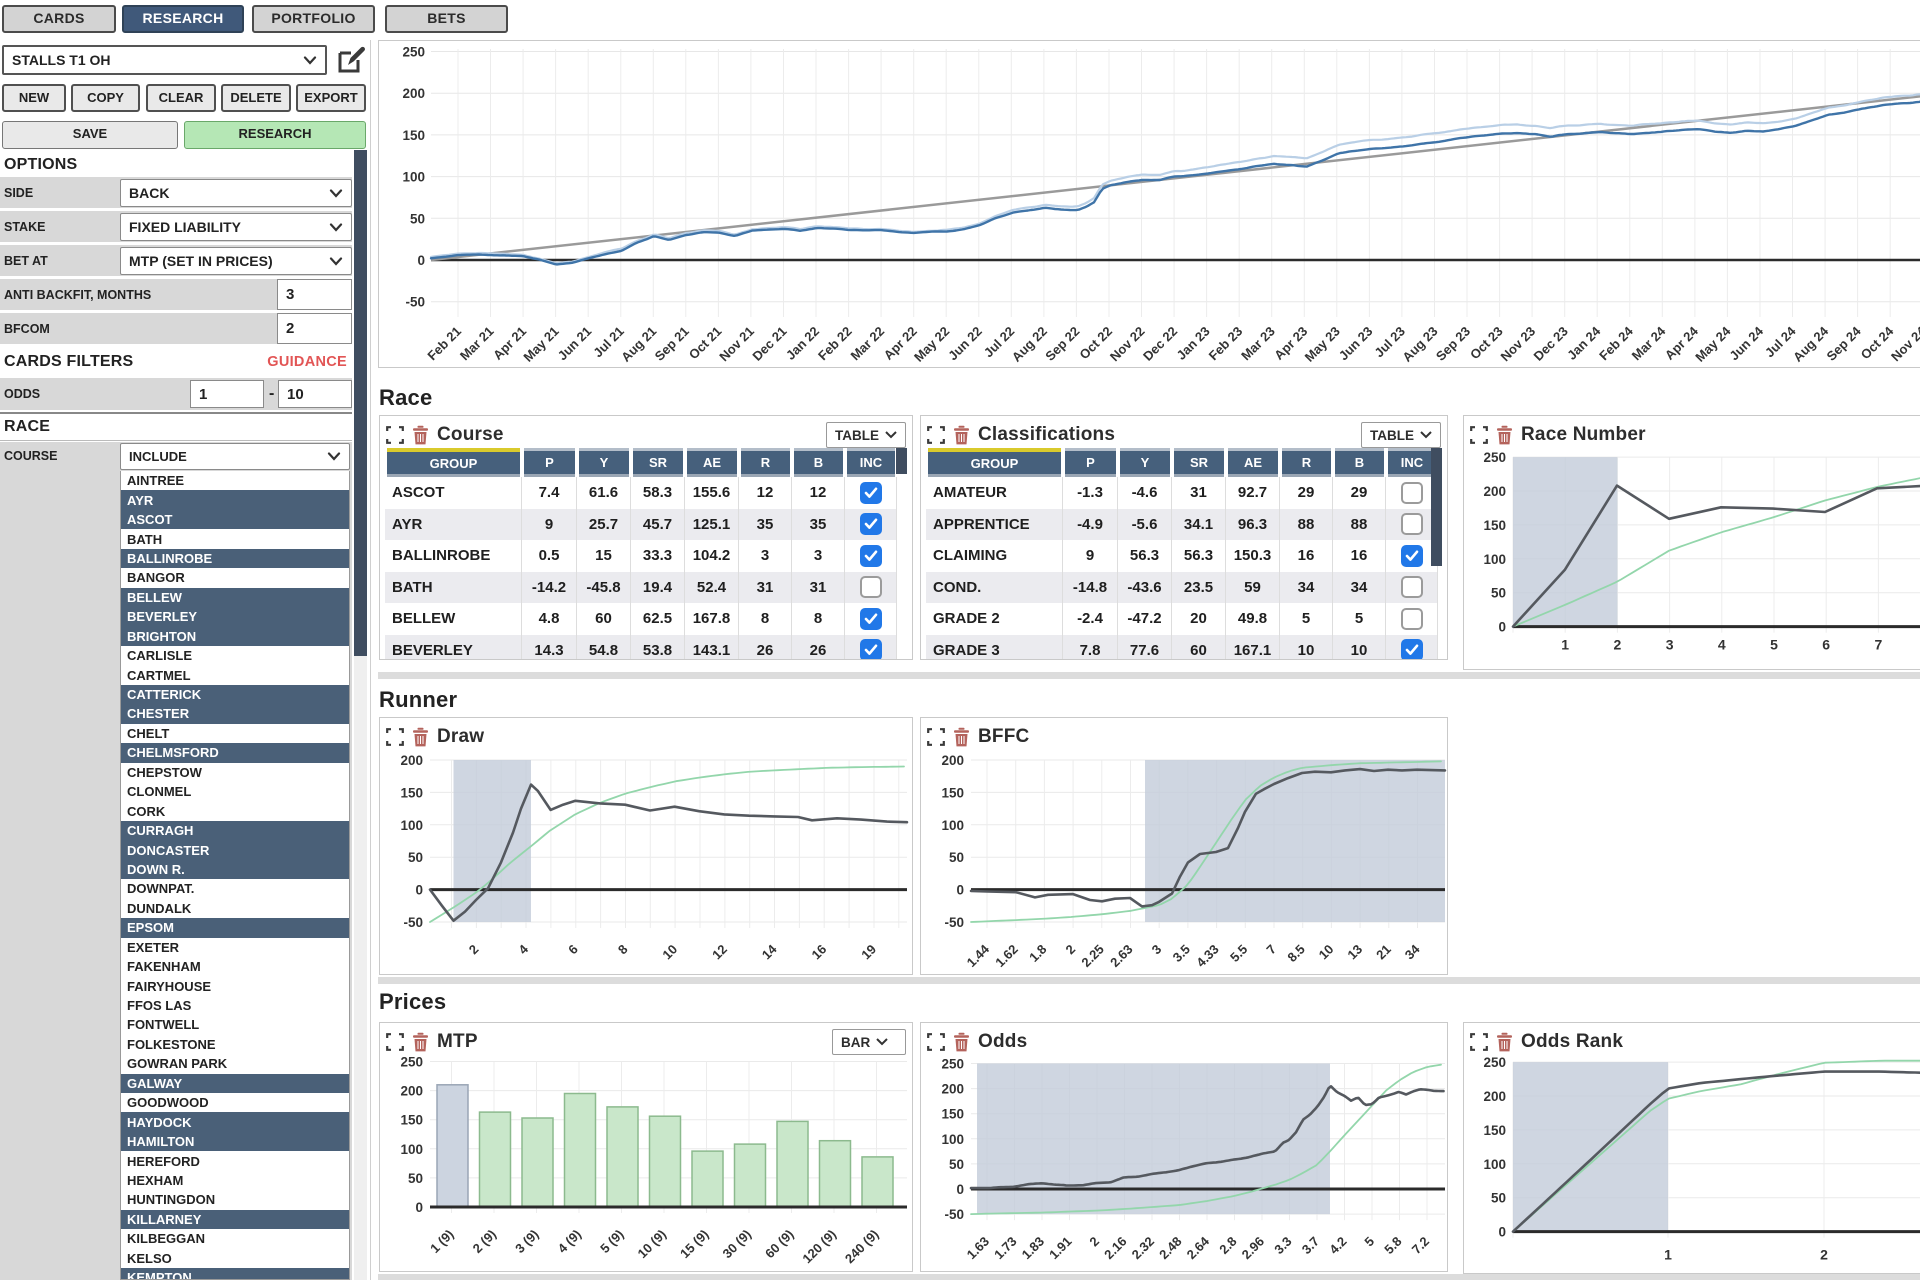 The width and height of the screenshot is (1920, 1280). I want to click on svg-text: 2 (9), so click(485, 1242).